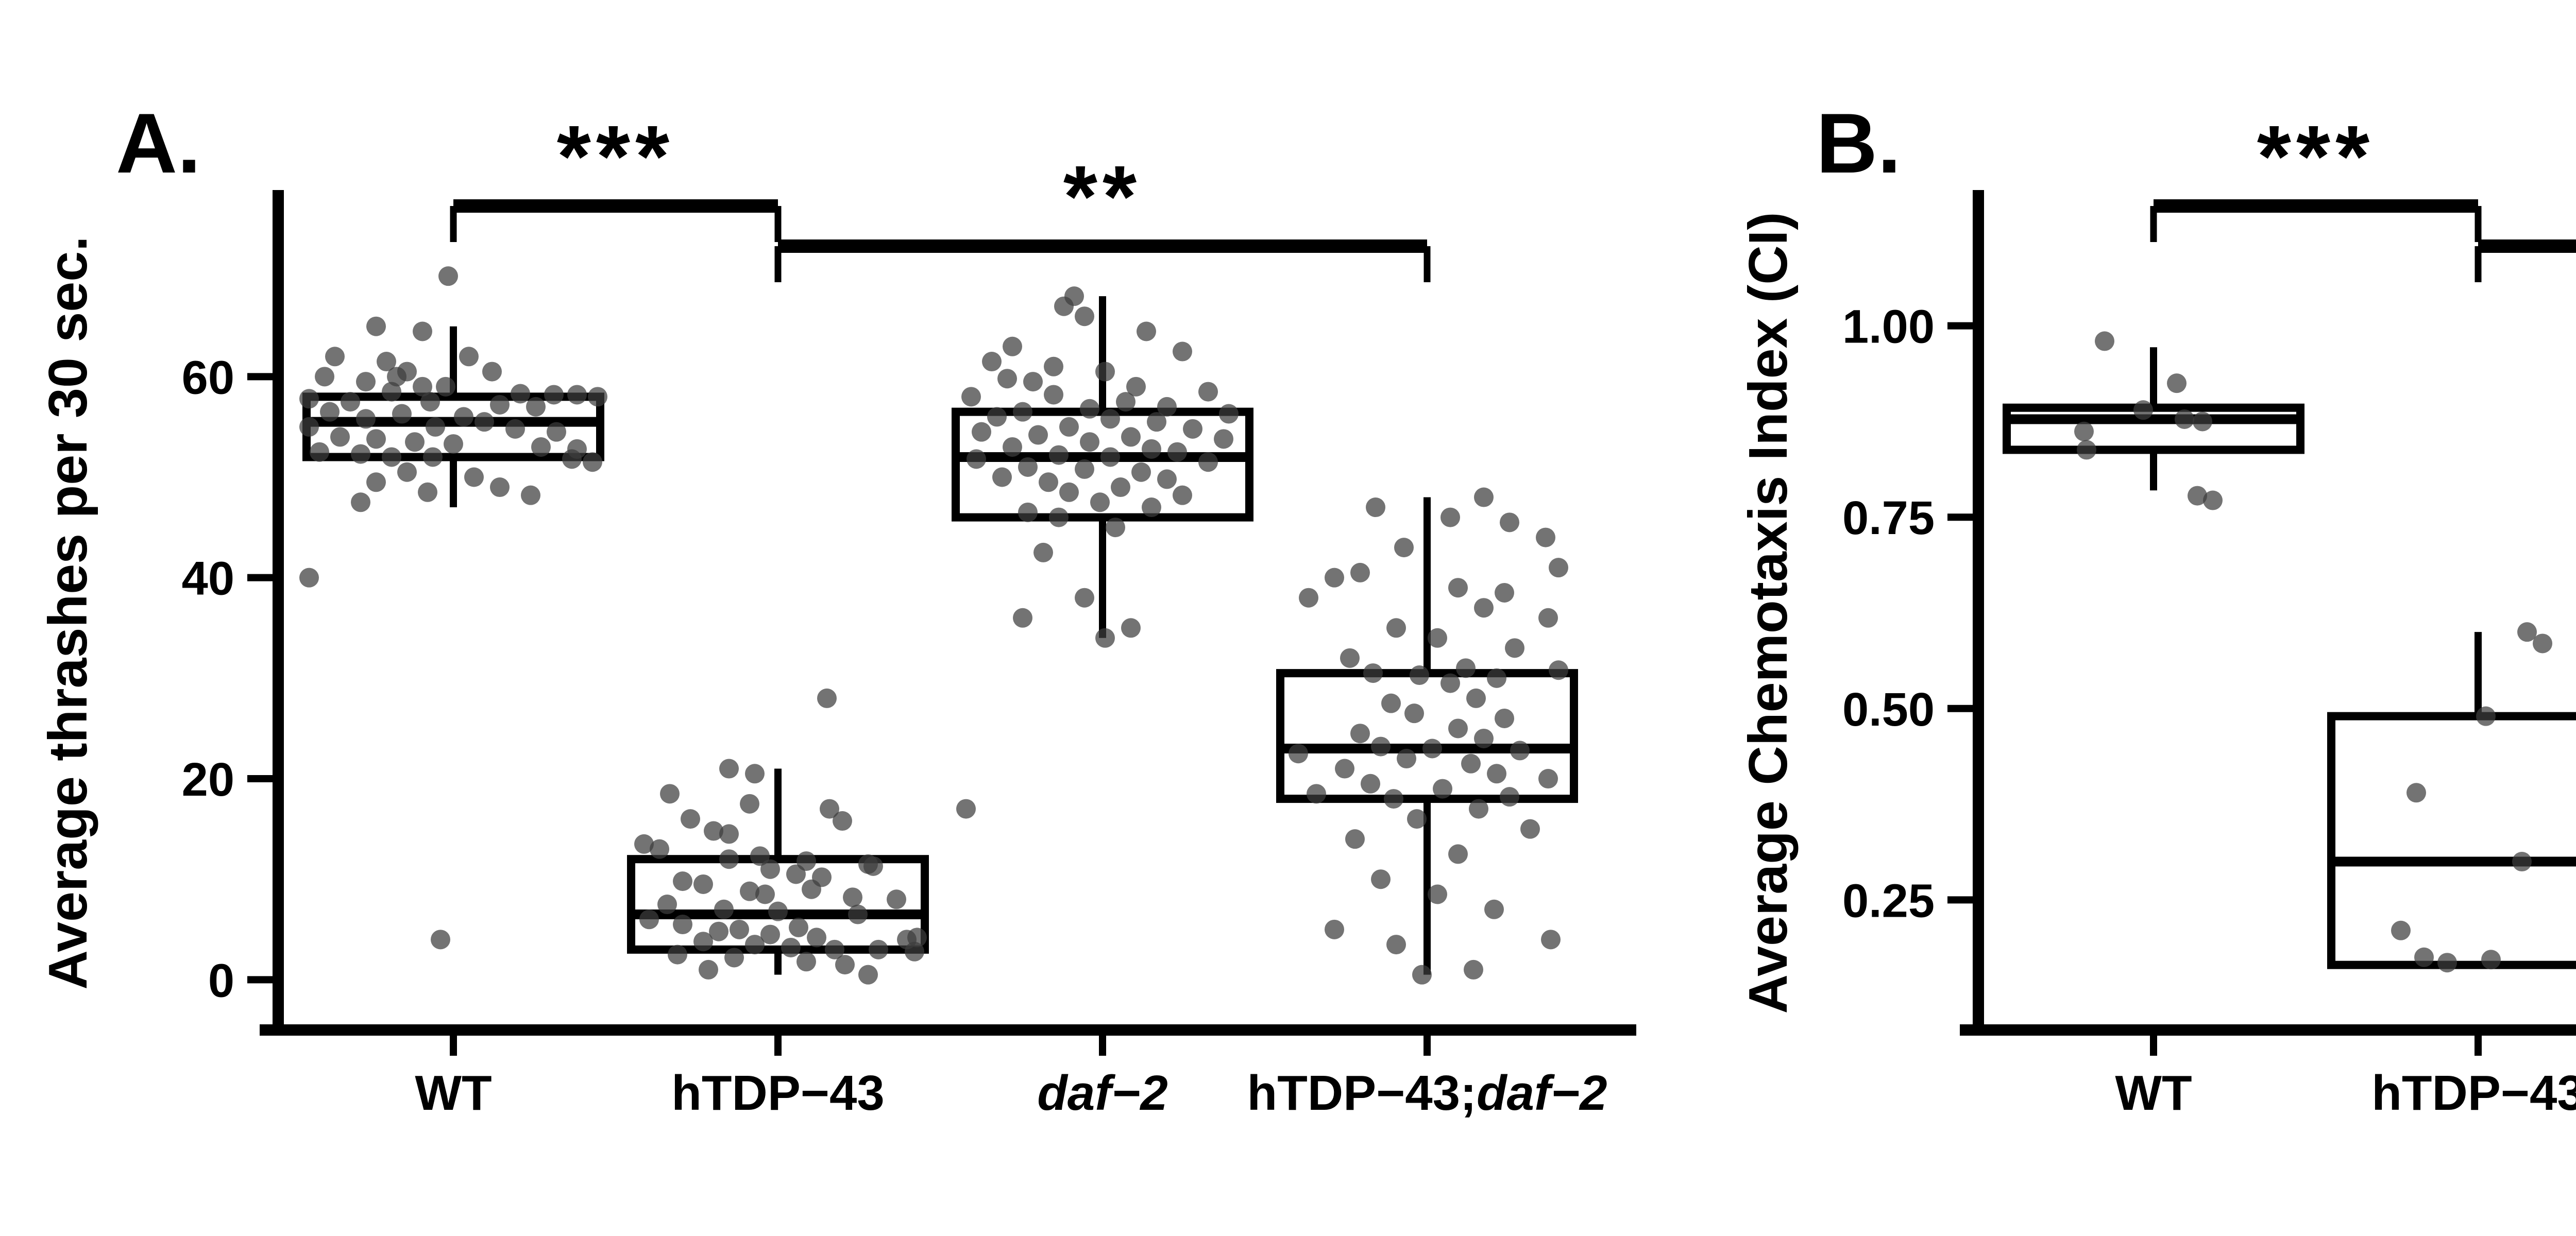 The width and height of the screenshot is (2576, 1236). Describe the element at coordinates (208, 779) in the screenshot. I see `y-tick-label: 20` at that location.